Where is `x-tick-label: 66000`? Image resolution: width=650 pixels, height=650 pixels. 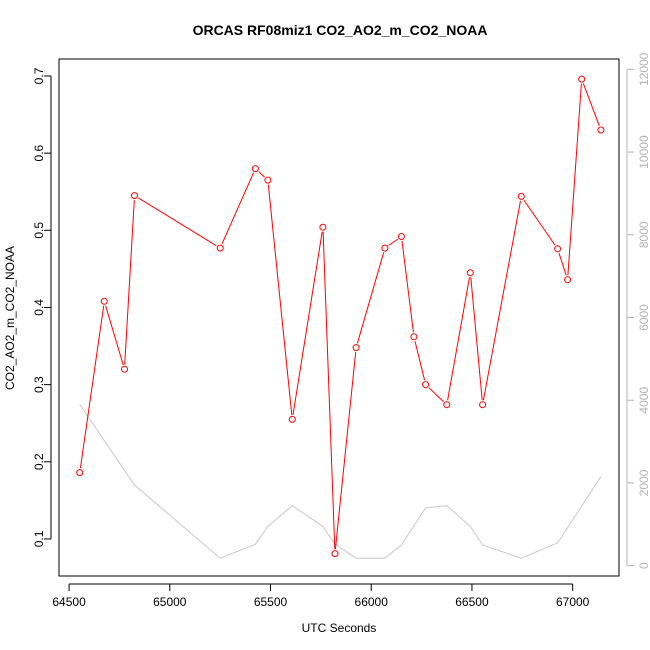 x-tick-label: 66000 is located at coordinates (372, 602).